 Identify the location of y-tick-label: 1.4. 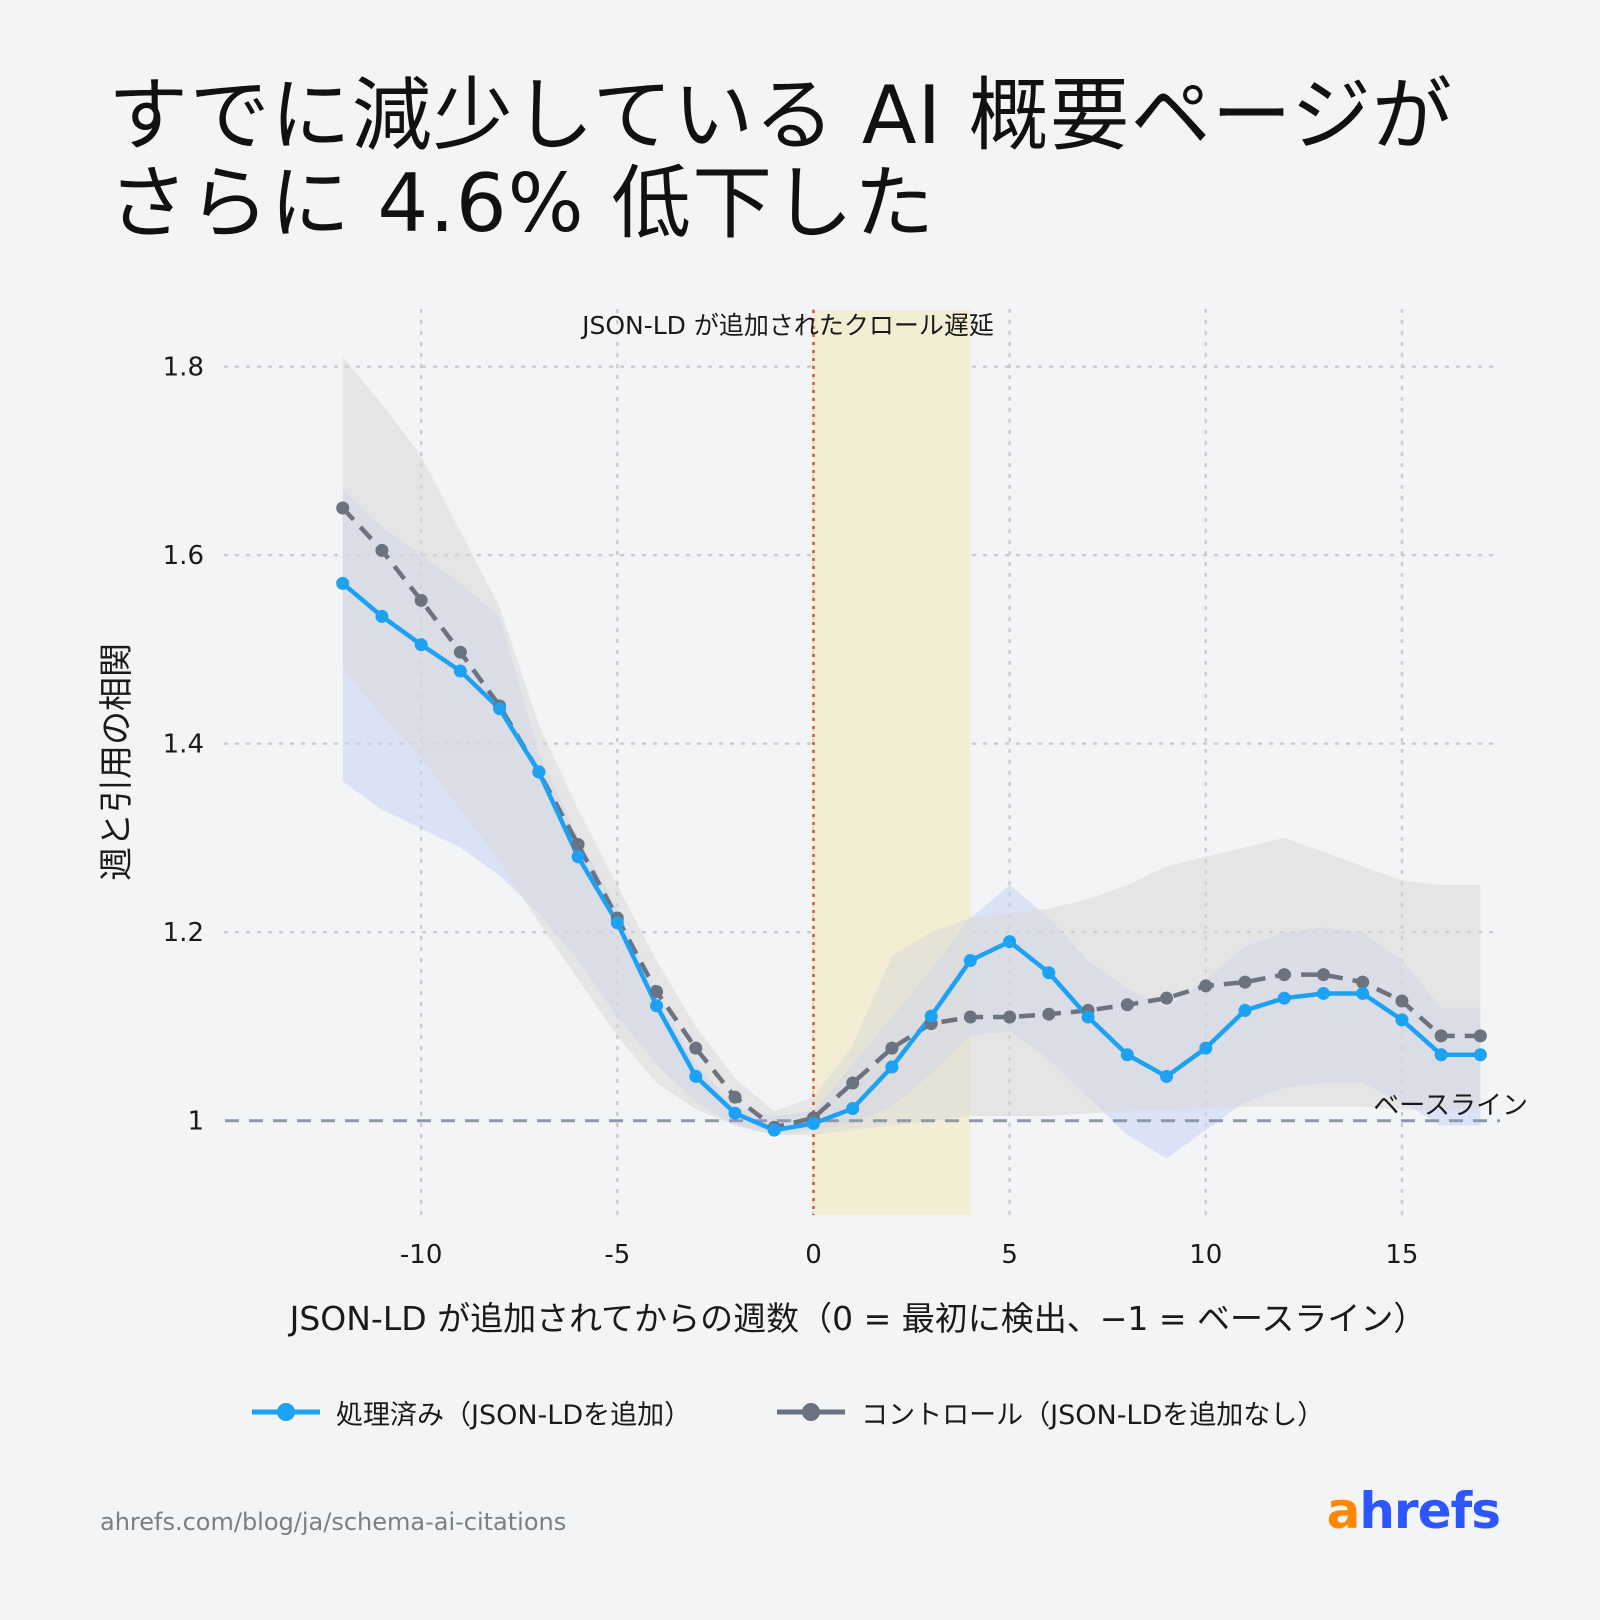
(183, 745).